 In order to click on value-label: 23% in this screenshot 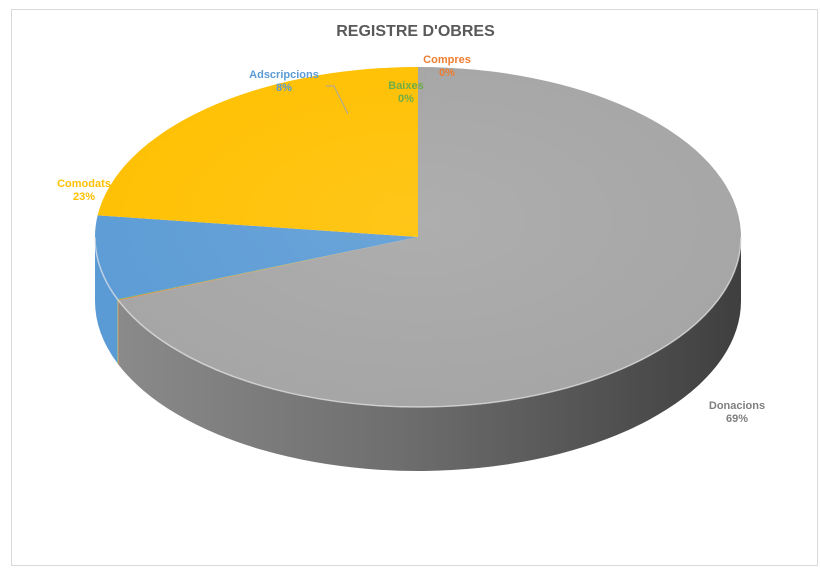, I will do `click(84, 197)`.